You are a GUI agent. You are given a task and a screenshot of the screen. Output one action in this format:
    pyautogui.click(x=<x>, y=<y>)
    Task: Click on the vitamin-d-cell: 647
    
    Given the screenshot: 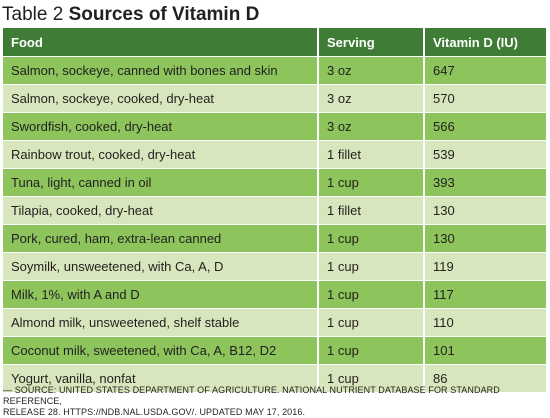 What is the action you would take?
    pyautogui.click(x=485, y=70)
    